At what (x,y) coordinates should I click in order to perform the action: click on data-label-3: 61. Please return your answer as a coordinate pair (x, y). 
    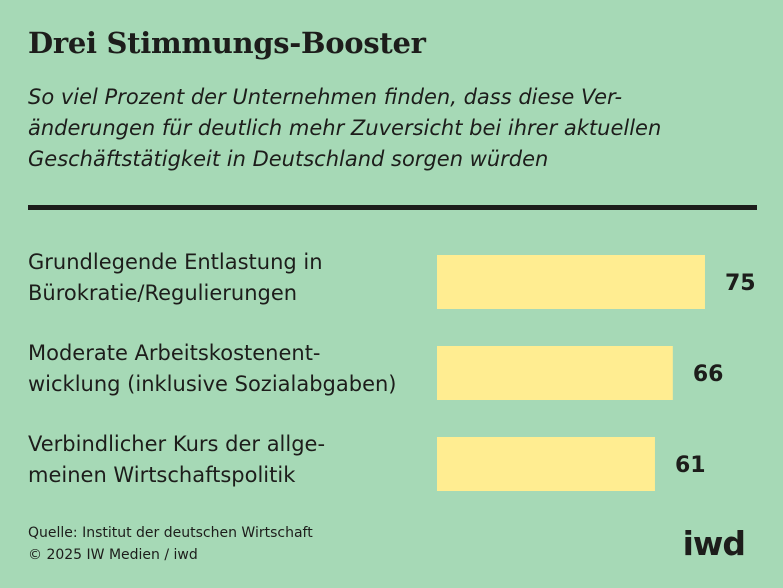
    Looking at the image, I should click on (690, 465).